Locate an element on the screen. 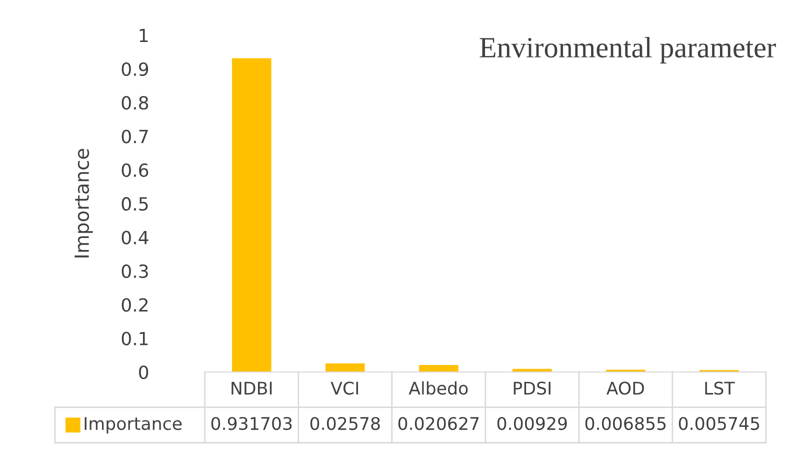 The width and height of the screenshot is (788, 457). y-tick-label: 0 is located at coordinates (143, 372).